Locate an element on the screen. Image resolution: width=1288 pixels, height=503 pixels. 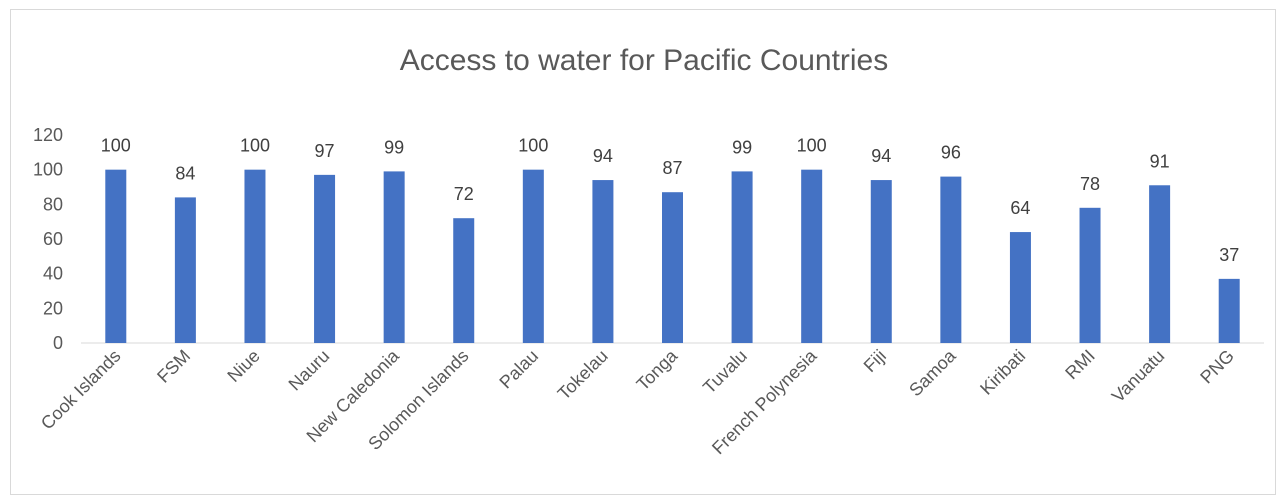
x-tick-label: Vanuatu is located at coordinates (1138, 376).